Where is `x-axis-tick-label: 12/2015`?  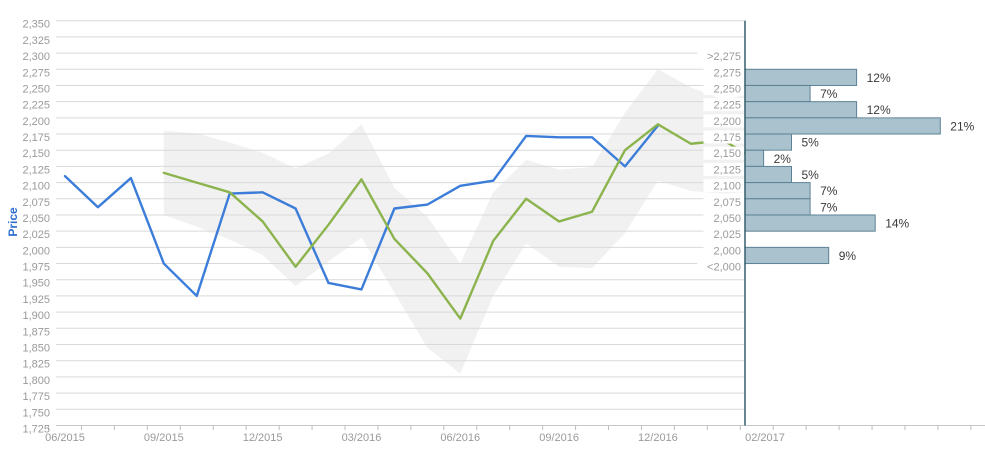 x-axis-tick-label: 12/2015 is located at coordinates (263, 438).